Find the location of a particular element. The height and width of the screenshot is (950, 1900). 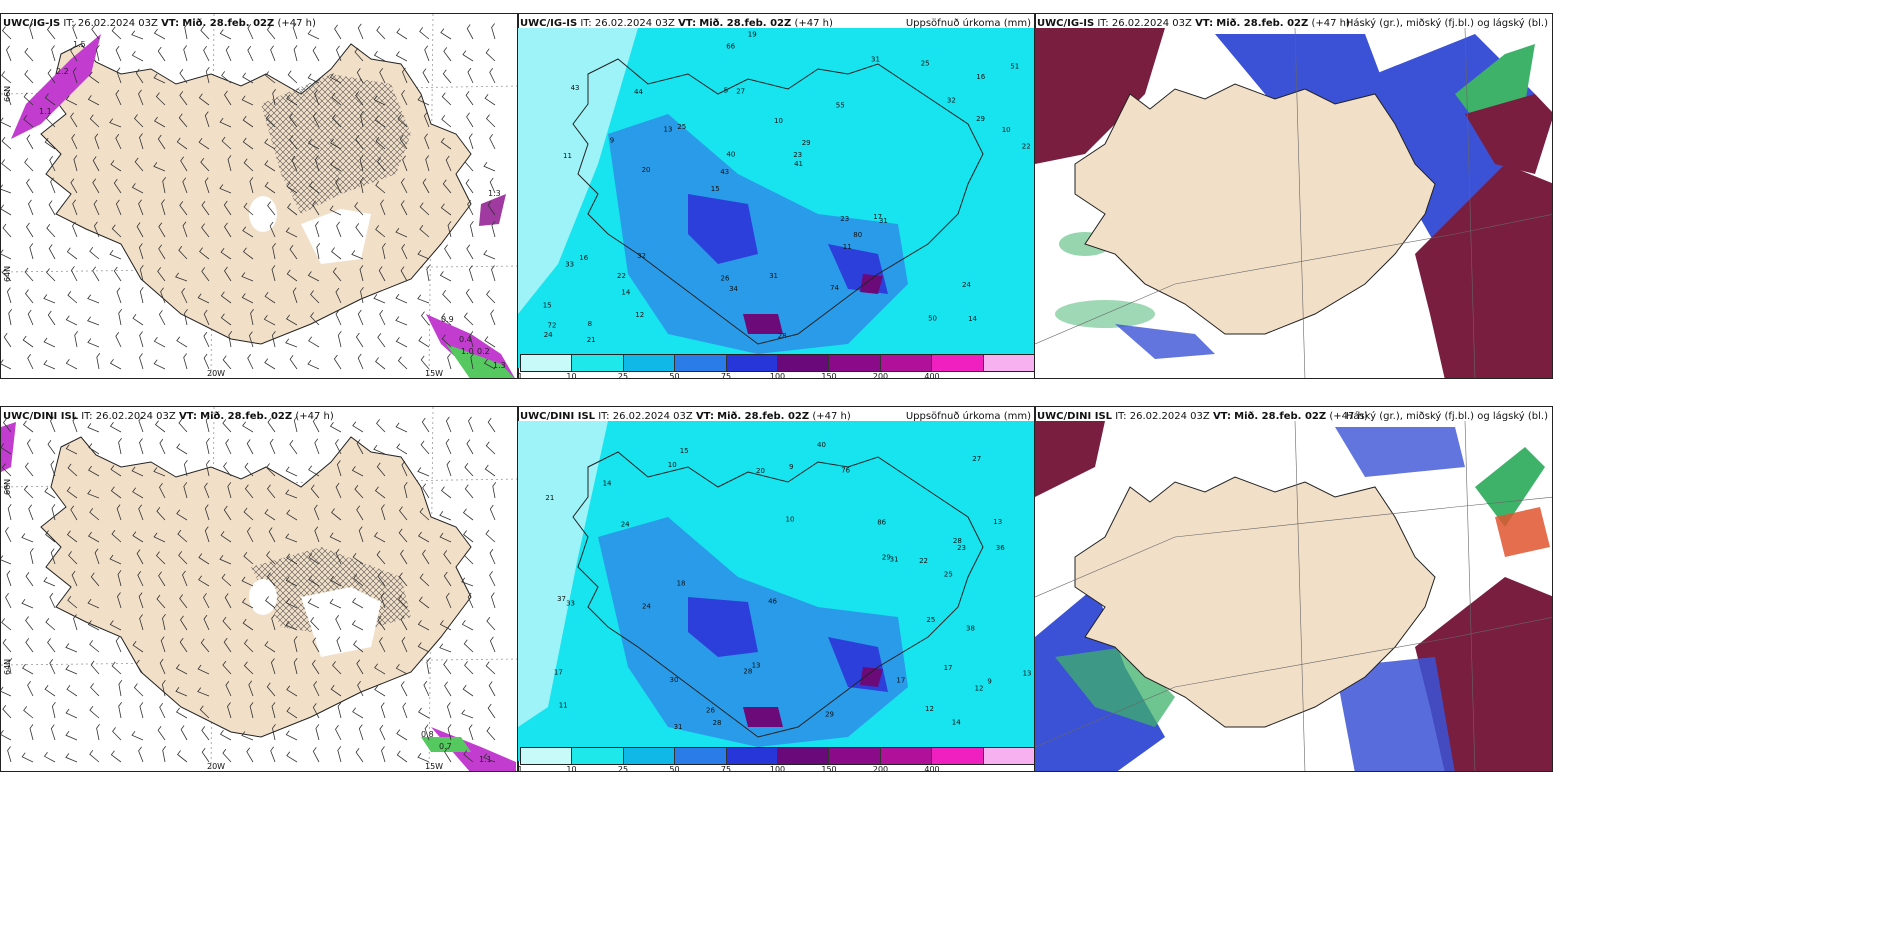

wind-map-bottom: 0.8 0.7 1.1 is located at coordinates (259, 589).